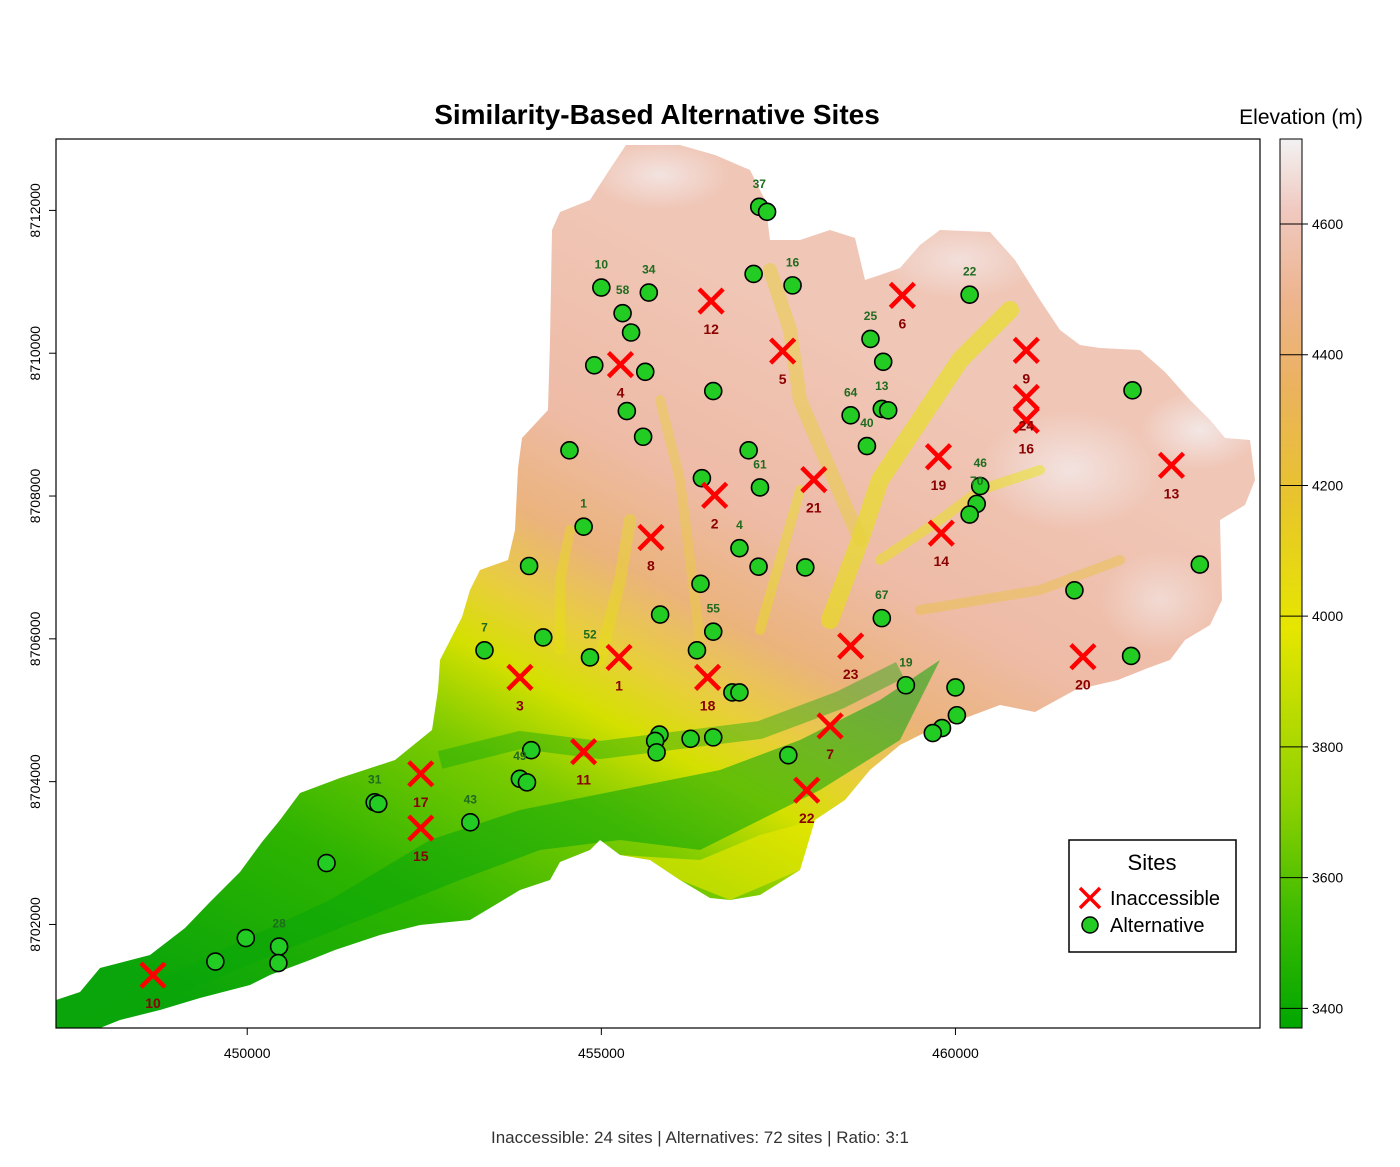  Describe the element at coordinates (871, 316) in the screenshot. I see `alternative-site-label: 25` at that location.